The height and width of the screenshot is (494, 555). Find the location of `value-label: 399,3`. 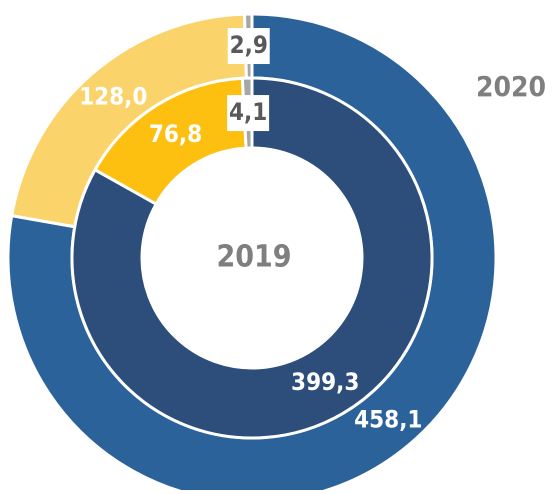

value-label: 399,3 is located at coordinates (325, 382).